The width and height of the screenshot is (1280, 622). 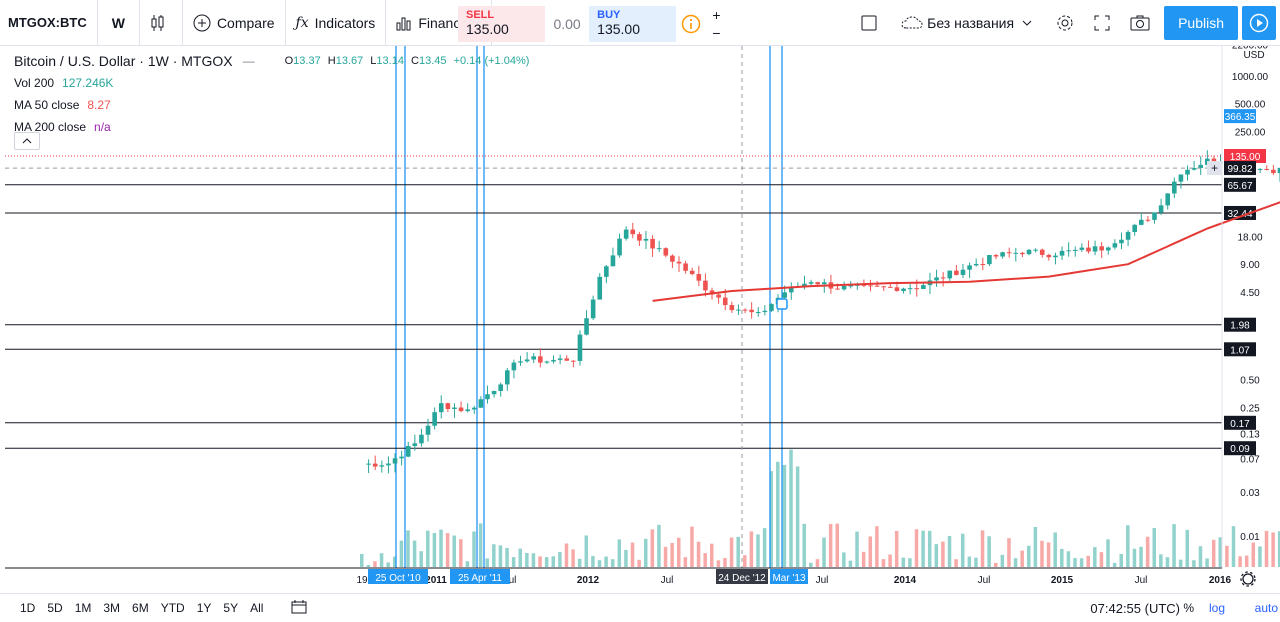 I want to click on layout-name-button: Без названия, so click(x=966, y=23).